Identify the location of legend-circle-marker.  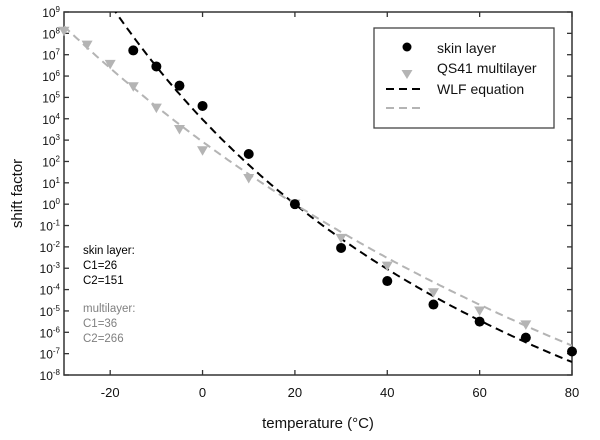
(407, 47).